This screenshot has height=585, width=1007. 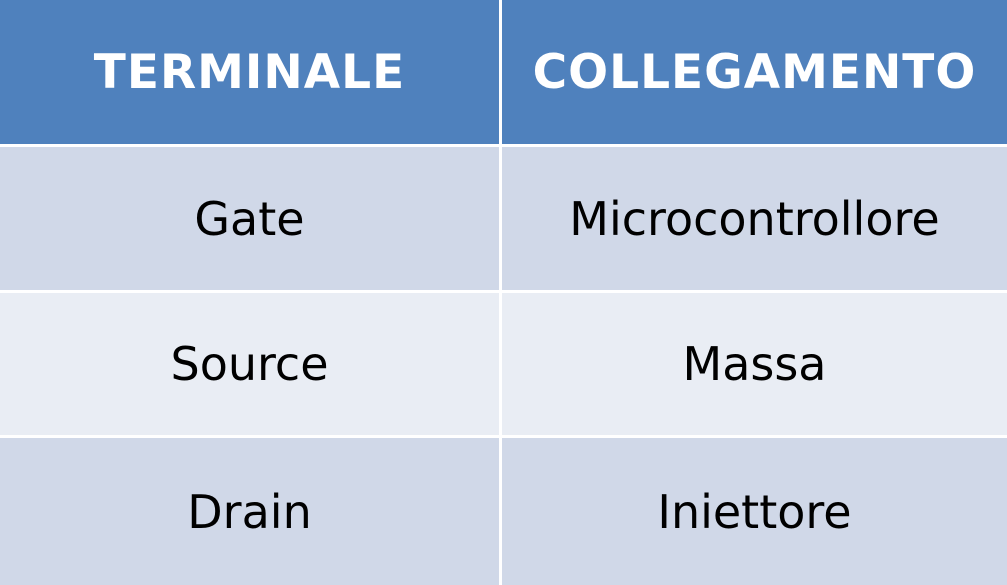 I want to click on header-terminale: TERMINALE, so click(x=251, y=73).